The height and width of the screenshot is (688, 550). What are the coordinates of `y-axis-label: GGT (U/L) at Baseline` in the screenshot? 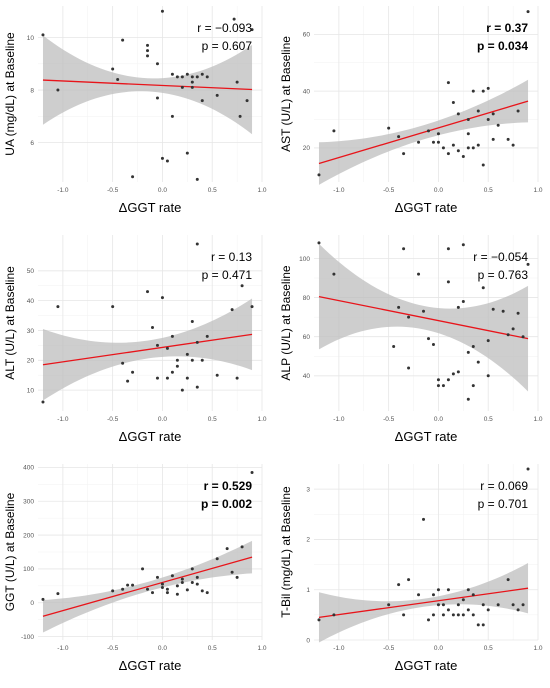 It's located at (10, 551).